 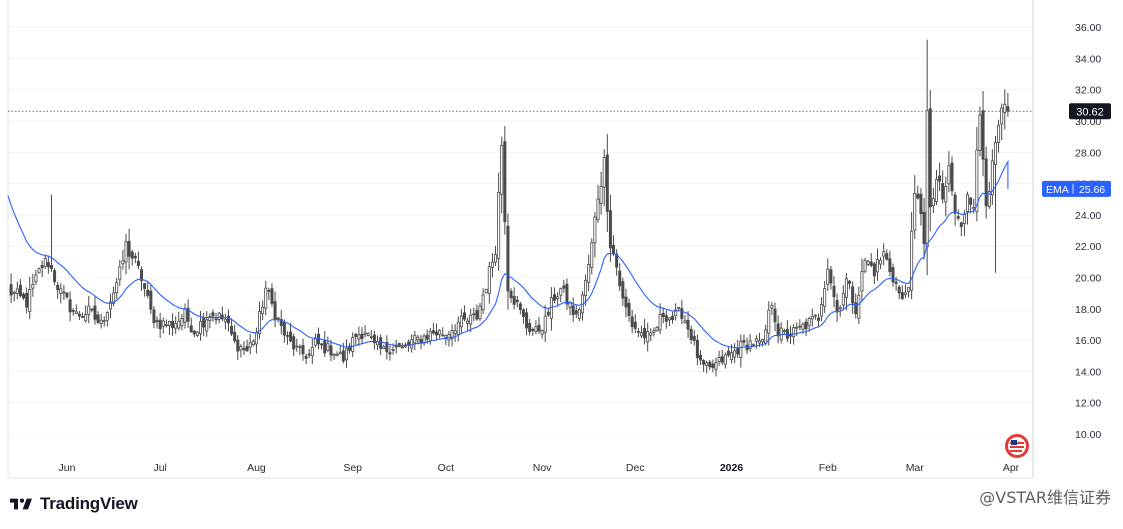 What do you see at coordinates (1088, 435) in the screenshot?
I see `y-tick-label: 10.00` at bounding box center [1088, 435].